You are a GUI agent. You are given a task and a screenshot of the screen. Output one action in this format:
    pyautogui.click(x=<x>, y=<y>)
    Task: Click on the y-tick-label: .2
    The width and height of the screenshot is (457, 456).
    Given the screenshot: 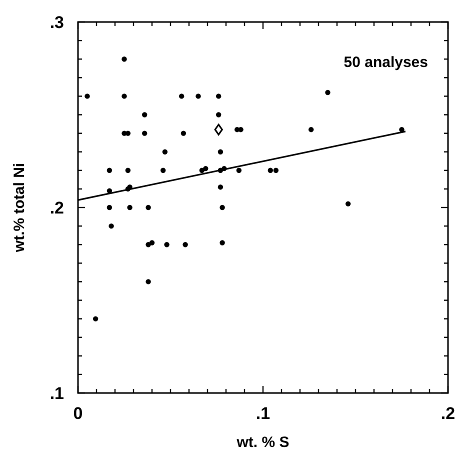 What is the action you would take?
    pyautogui.click(x=57, y=208)
    